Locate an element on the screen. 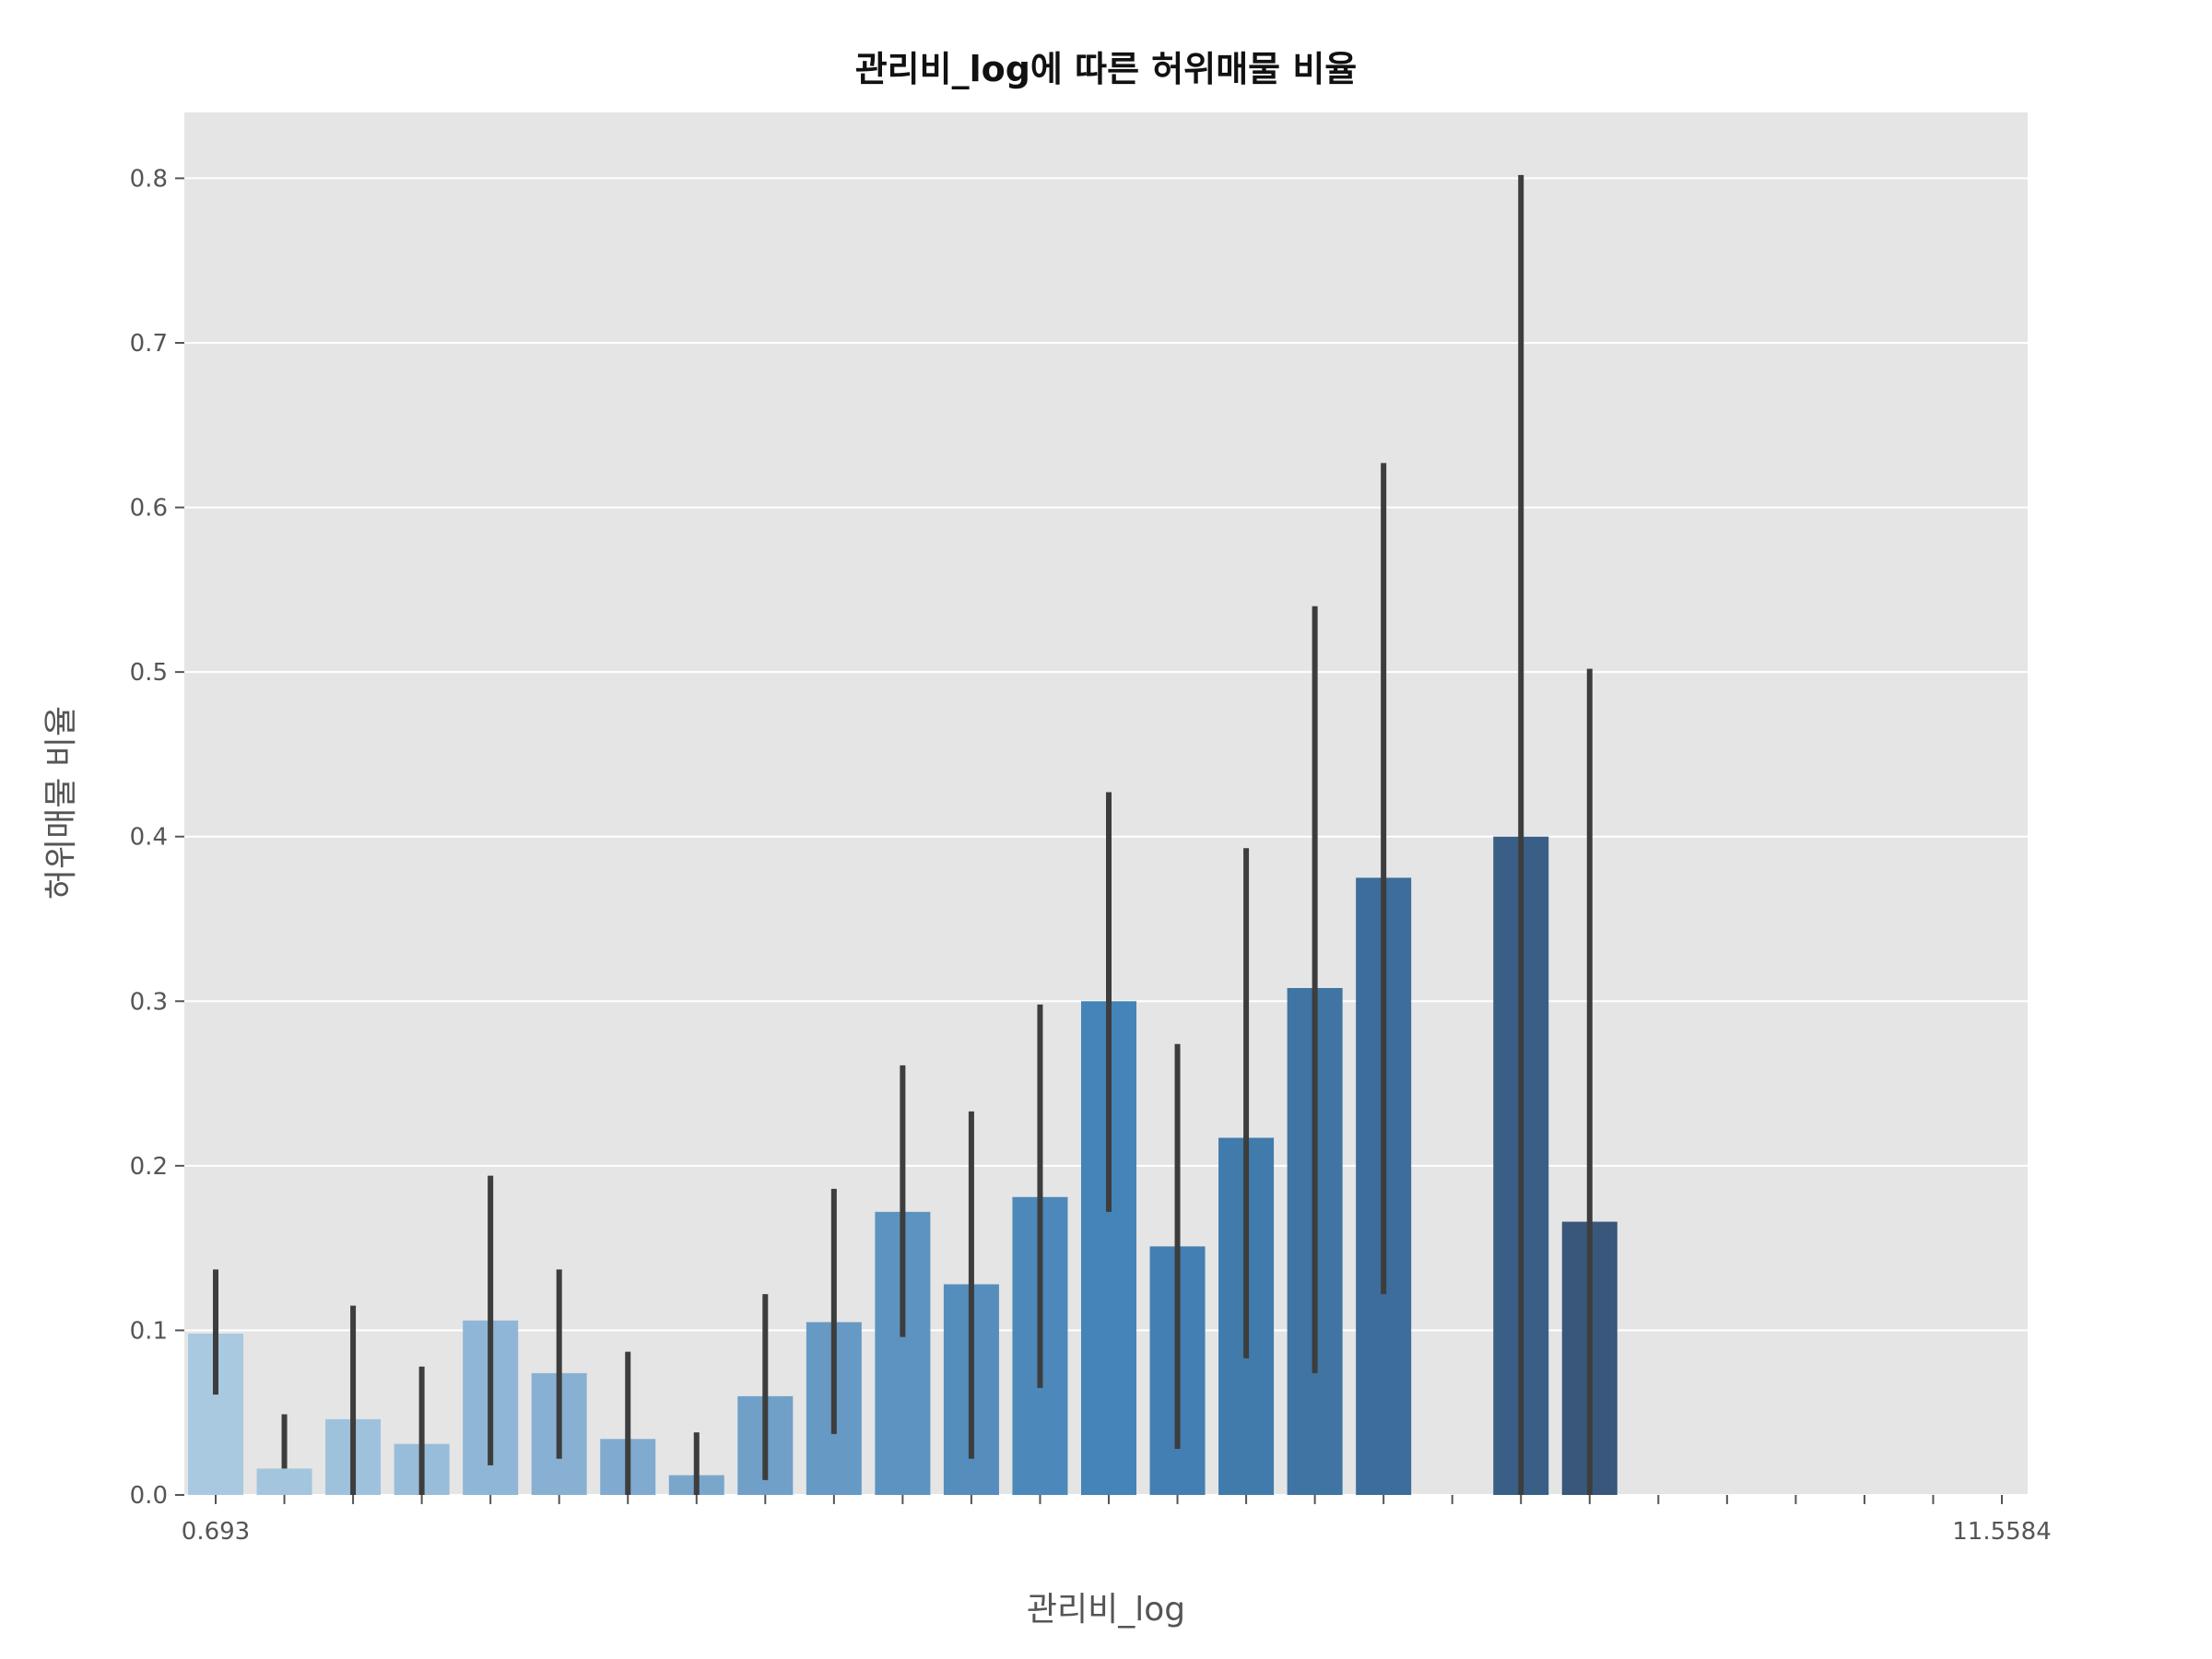 The image size is (2212, 1659). bar is located at coordinates (284, 1481).